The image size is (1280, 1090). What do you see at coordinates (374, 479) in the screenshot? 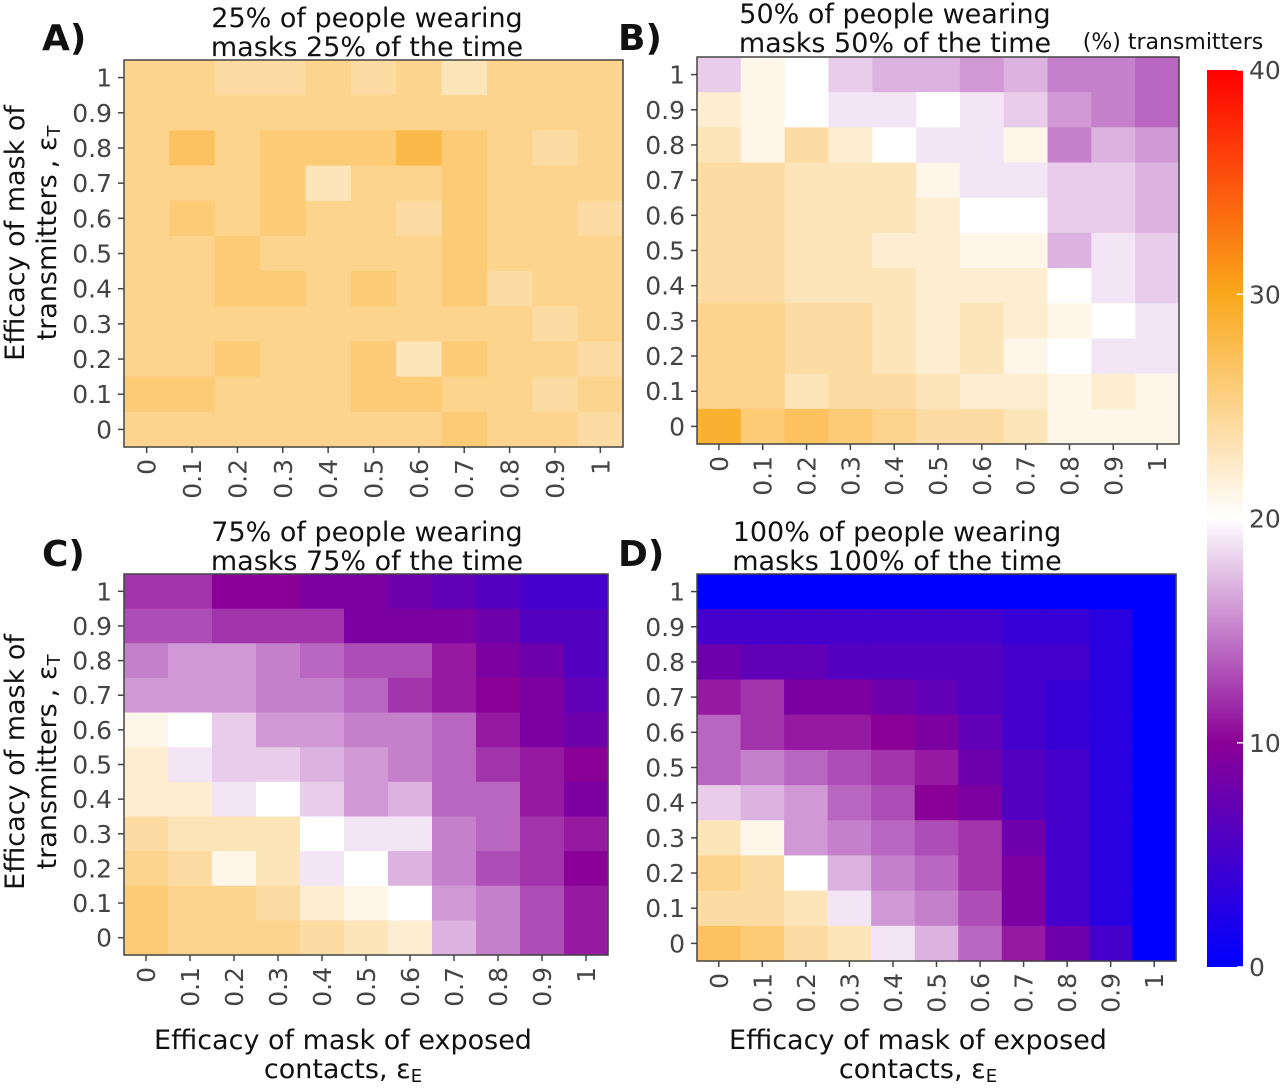
I see `x-tick-label: 0.5` at bounding box center [374, 479].